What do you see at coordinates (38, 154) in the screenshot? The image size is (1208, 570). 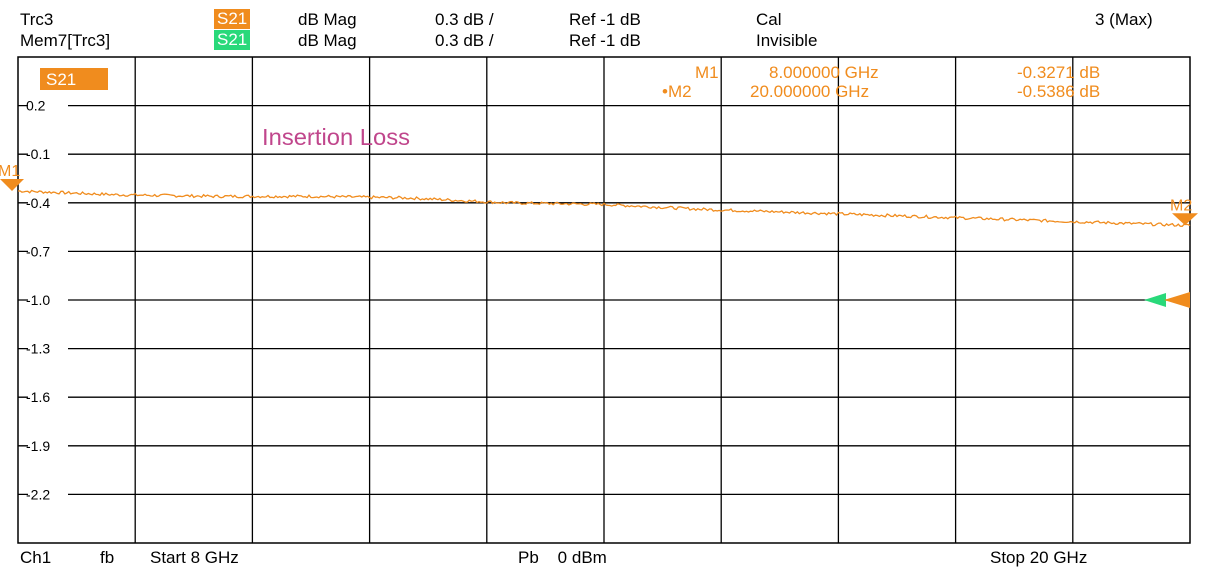 I see `y-tick-label: -0.1` at bounding box center [38, 154].